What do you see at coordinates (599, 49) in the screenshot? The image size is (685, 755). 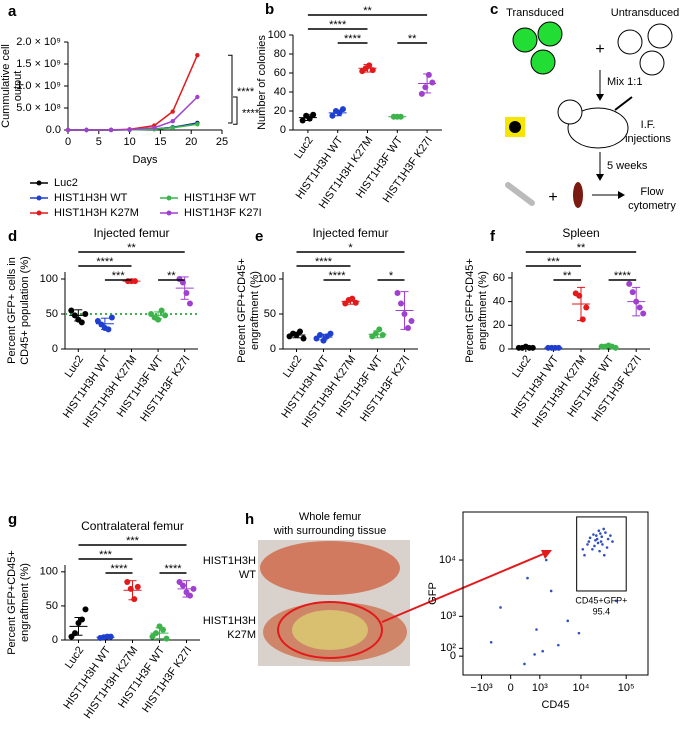 I see `plus: +` at bounding box center [599, 49].